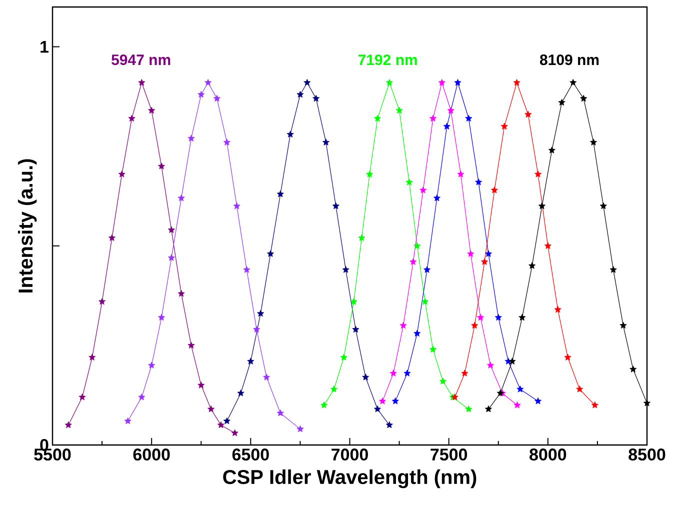 The width and height of the screenshot is (674, 518). Describe the element at coordinates (449, 454) in the screenshot. I see `x-tick-label: 7500` at that location.